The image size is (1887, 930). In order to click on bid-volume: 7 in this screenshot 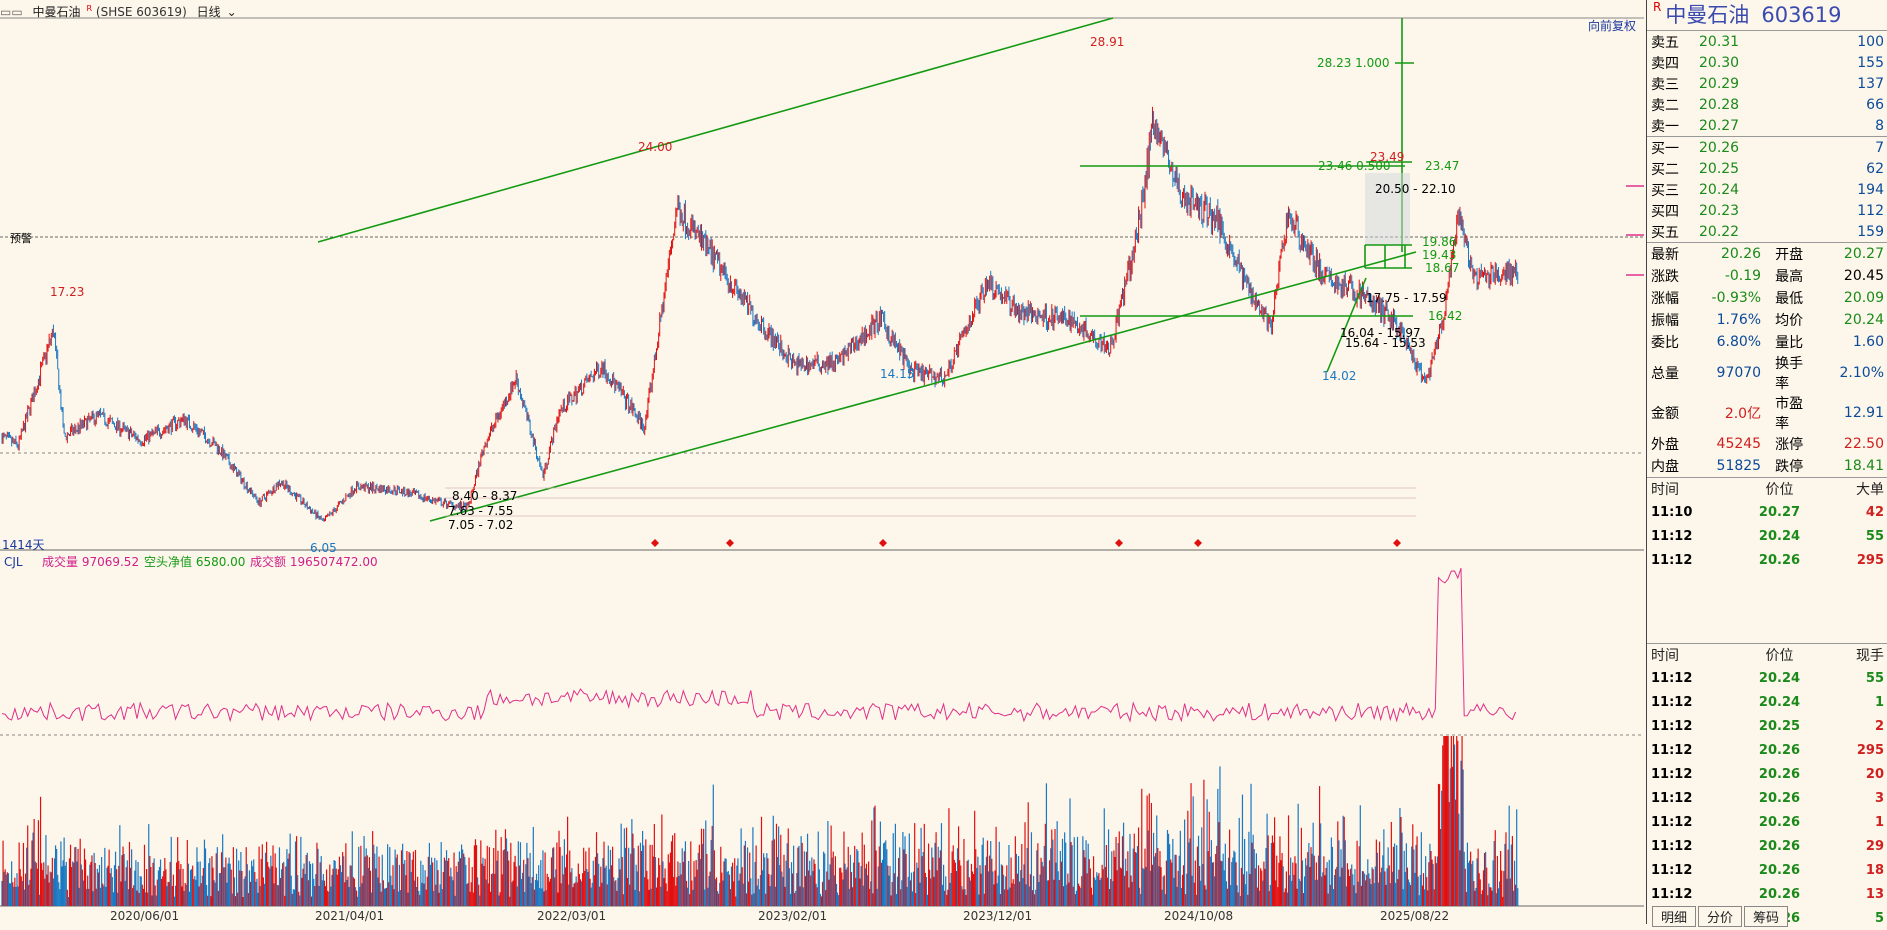, I will do `click(1879, 147)`.